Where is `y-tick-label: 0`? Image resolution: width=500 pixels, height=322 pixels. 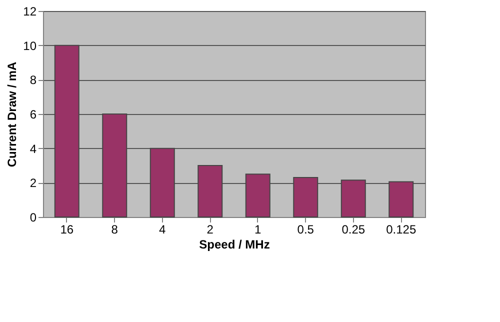
y-tick-label: 0 is located at coordinates (33, 217).